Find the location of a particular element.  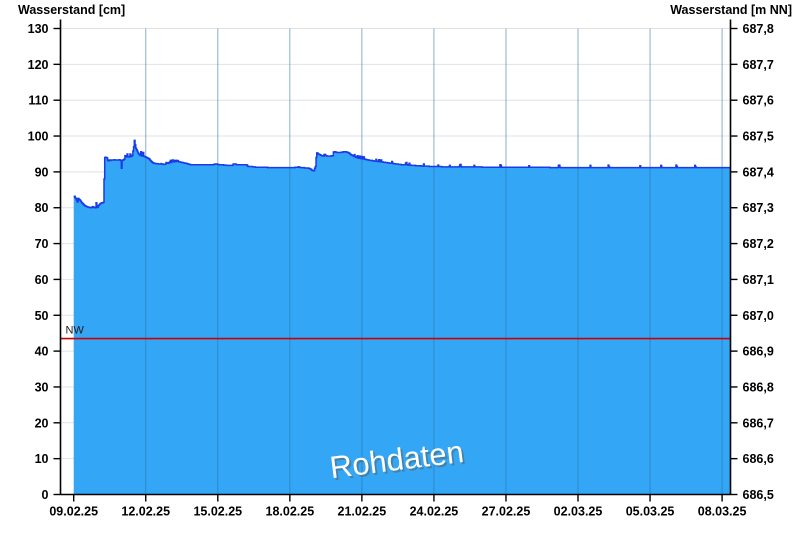

data-line is located at coordinates (402, 174).